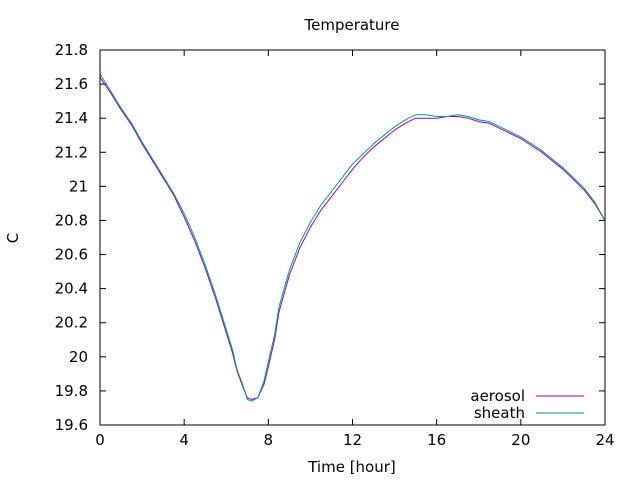 The width and height of the screenshot is (640, 480). I want to click on x-tick-label: 8, so click(269, 440).